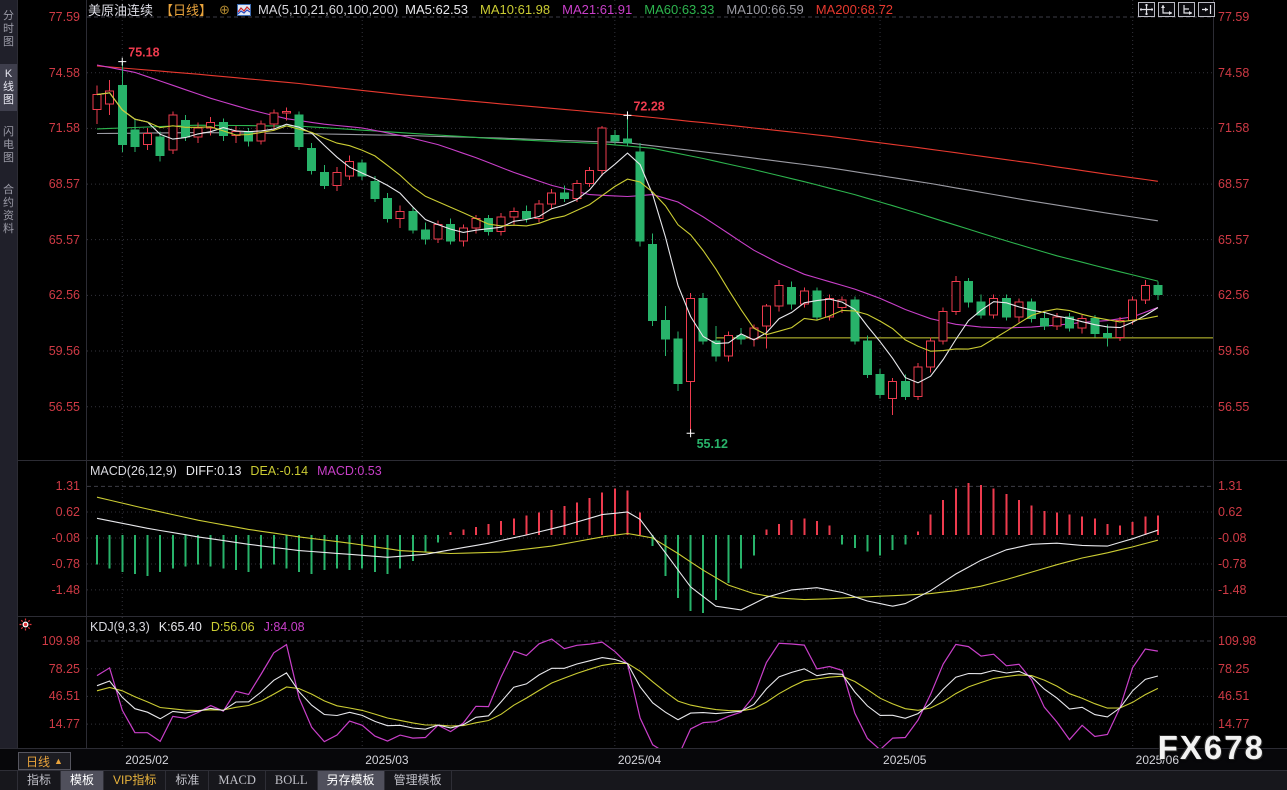  I want to click on chevron-up-icon: ▲, so click(58, 761).